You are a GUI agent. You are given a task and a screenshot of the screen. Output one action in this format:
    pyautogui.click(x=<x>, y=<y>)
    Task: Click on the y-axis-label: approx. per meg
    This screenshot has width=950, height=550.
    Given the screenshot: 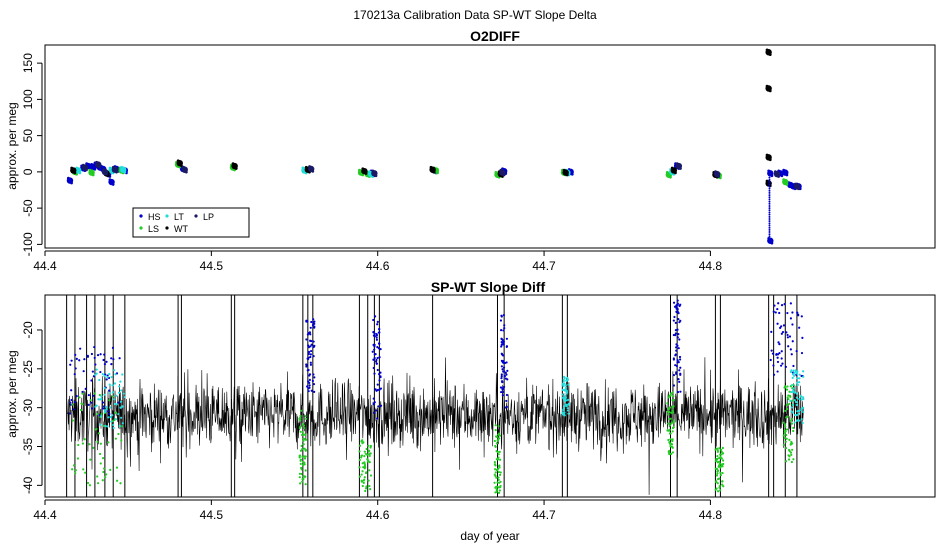 What is the action you would take?
    pyautogui.click(x=12, y=393)
    